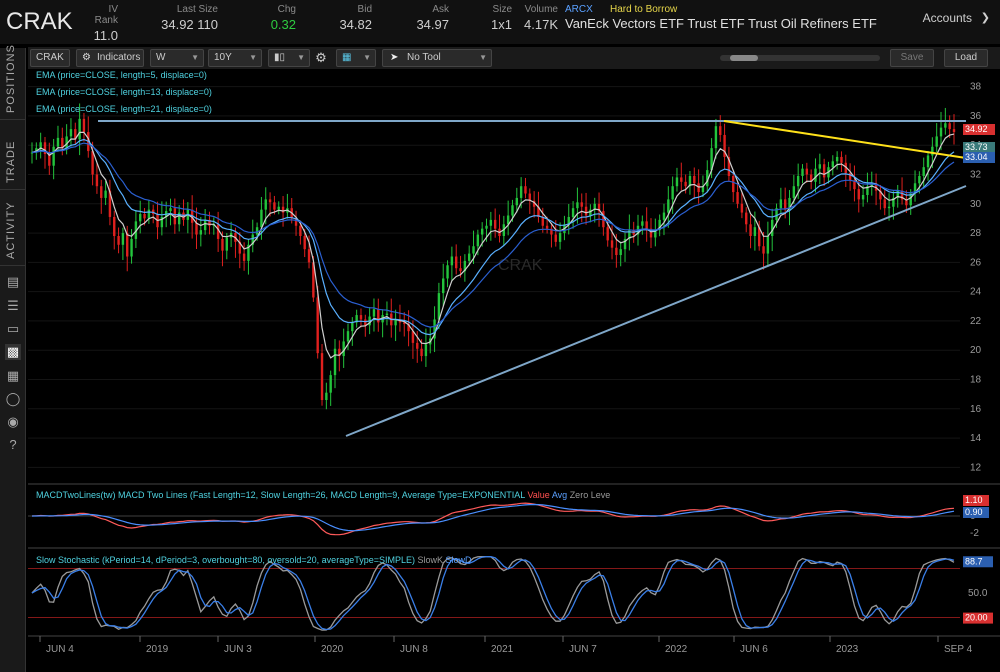 The width and height of the screenshot is (1000, 672). Describe the element at coordinates (13, 398) in the screenshot. I see `gauge-icon: ◯` at that location.